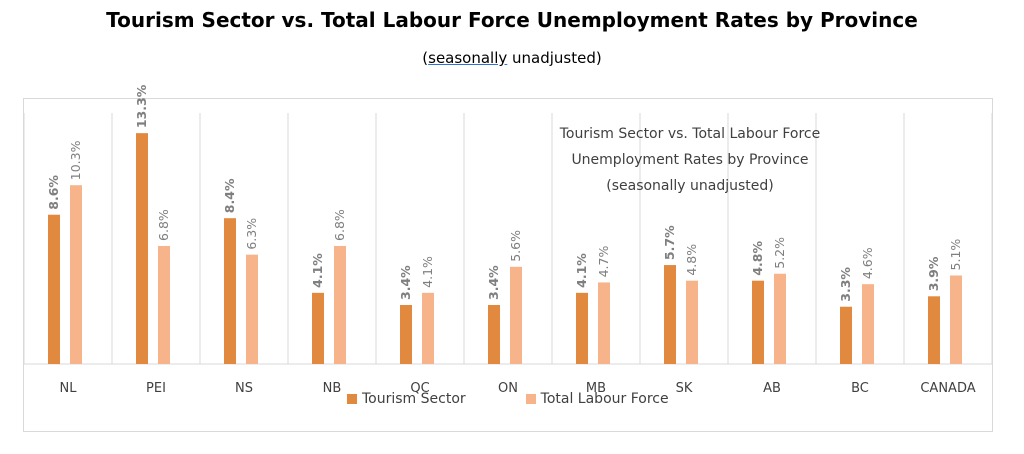 The image size is (1024, 454). What do you see at coordinates (947, 388) in the screenshot?
I see `x-tick-label: CANADA` at bounding box center [947, 388].